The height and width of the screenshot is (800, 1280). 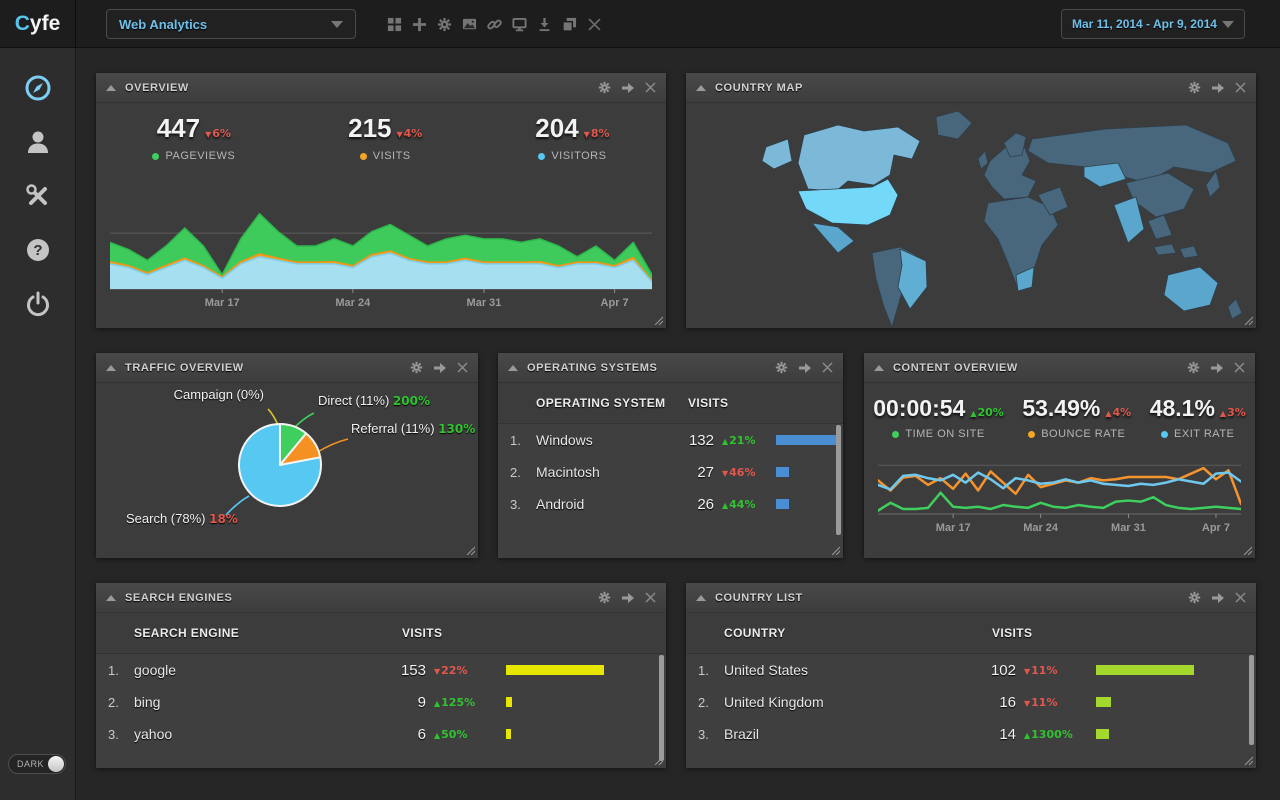 I want to click on sidebar-item-users, so click(x=38, y=142).